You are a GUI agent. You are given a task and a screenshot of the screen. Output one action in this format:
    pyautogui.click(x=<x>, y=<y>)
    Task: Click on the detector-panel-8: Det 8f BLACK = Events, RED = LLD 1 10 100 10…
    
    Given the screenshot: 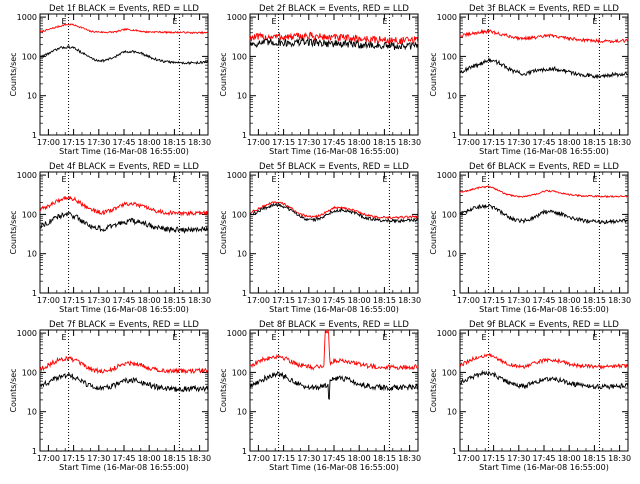 What is the action you would take?
    pyautogui.click(x=320, y=396)
    